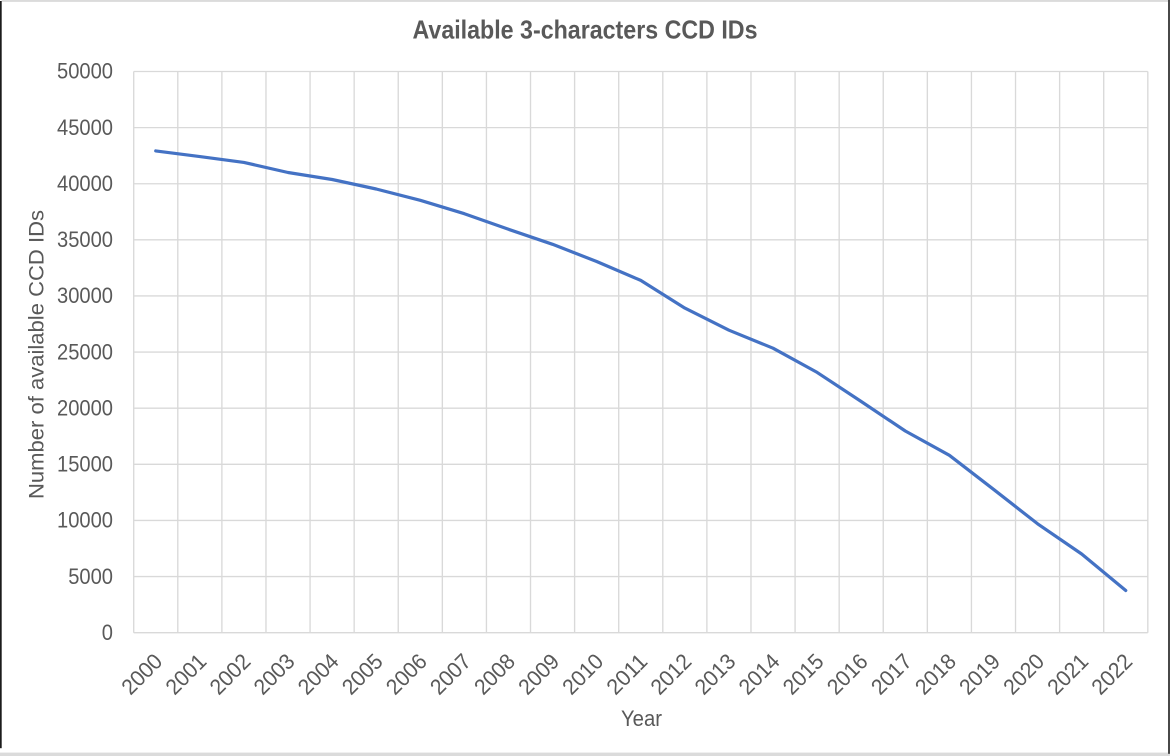  Describe the element at coordinates (85, 407) in the screenshot. I see `svg-text: 20000` at that location.